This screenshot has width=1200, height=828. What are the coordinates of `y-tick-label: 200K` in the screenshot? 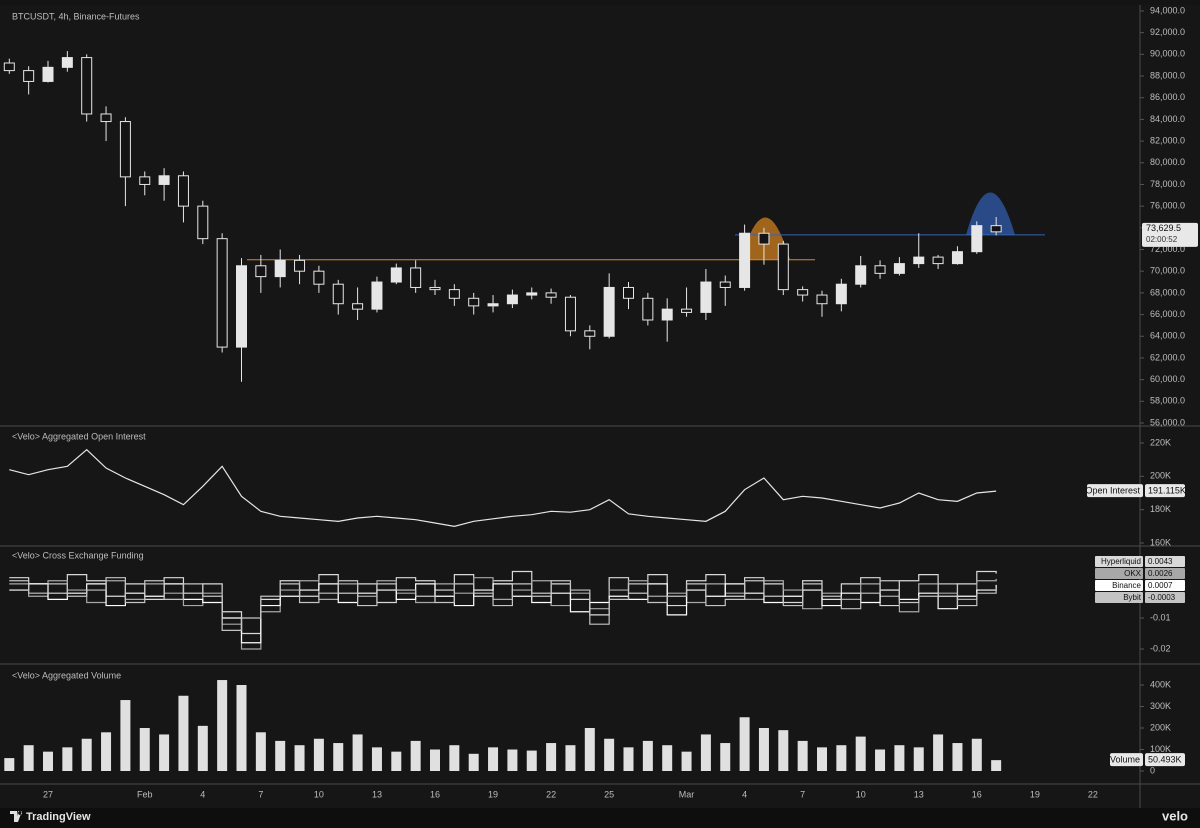 It's located at (1160, 476).